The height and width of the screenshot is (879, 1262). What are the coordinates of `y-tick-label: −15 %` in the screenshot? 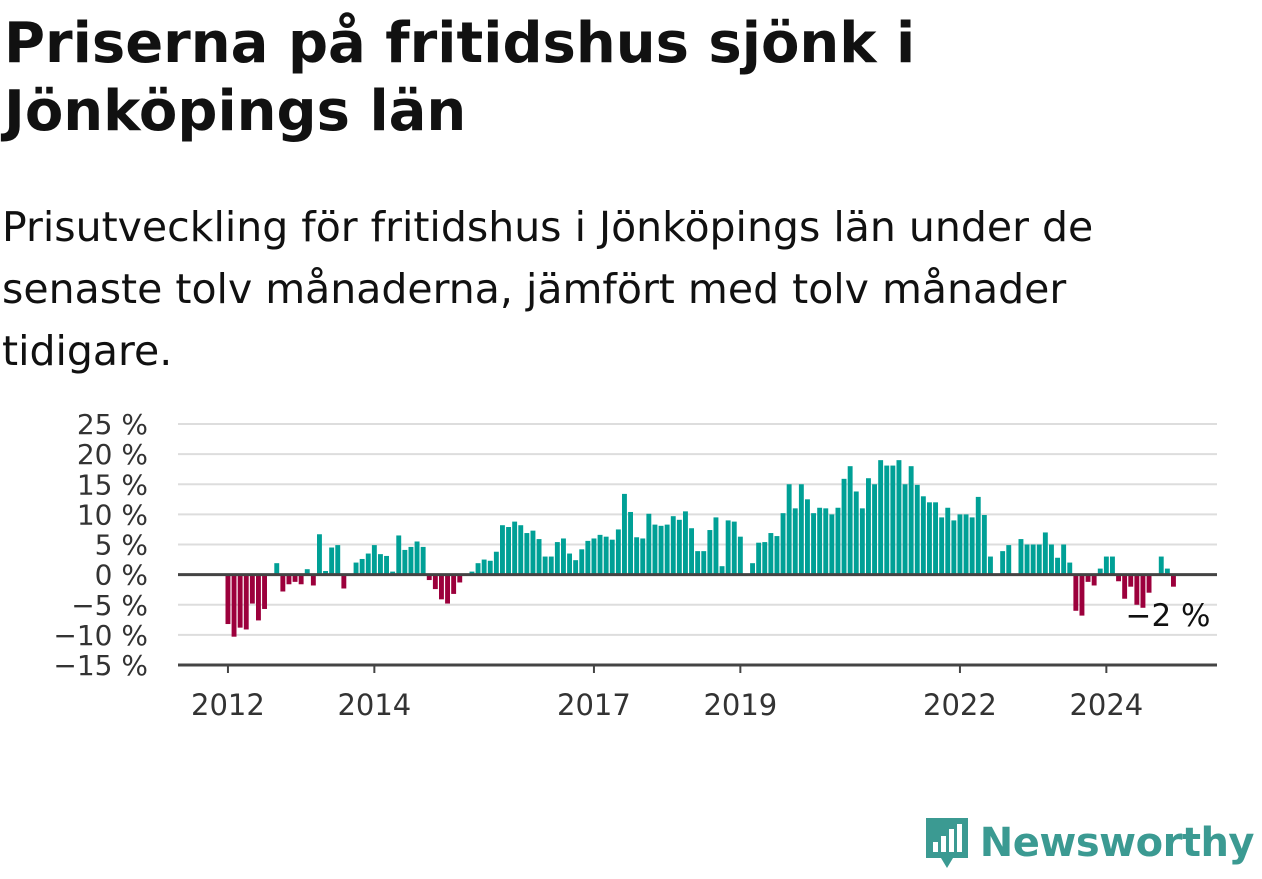 It's located at (100, 665).